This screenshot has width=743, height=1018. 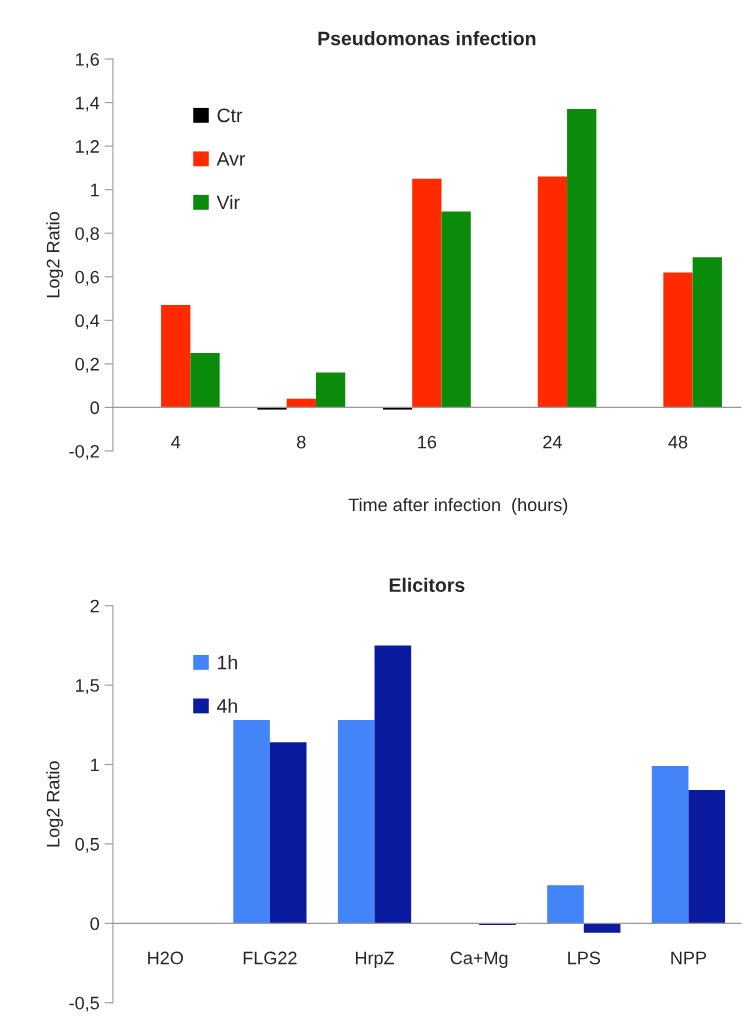 What do you see at coordinates (84, 1004) in the screenshot?
I see `y-tick-label: -0,5` at bounding box center [84, 1004].